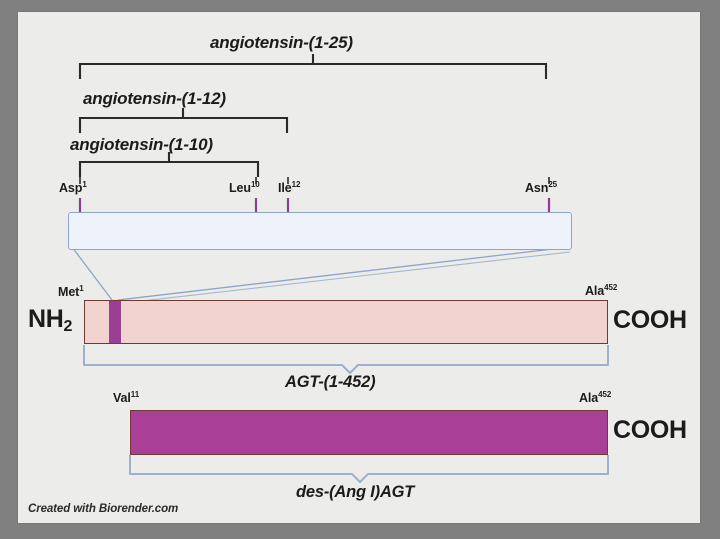 Image resolution: width=720 pixels, height=539 pixels. What do you see at coordinates (320, 231) in the screenshot?
I see `expanded-peptide-box` at bounding box center [320, 231].